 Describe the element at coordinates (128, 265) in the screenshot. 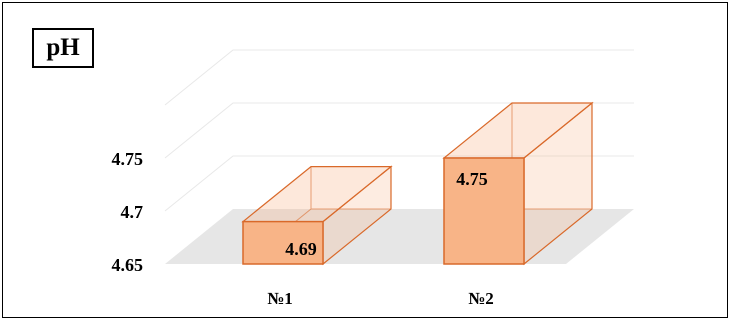

I see `y-tick-label: 4.65` at that location.